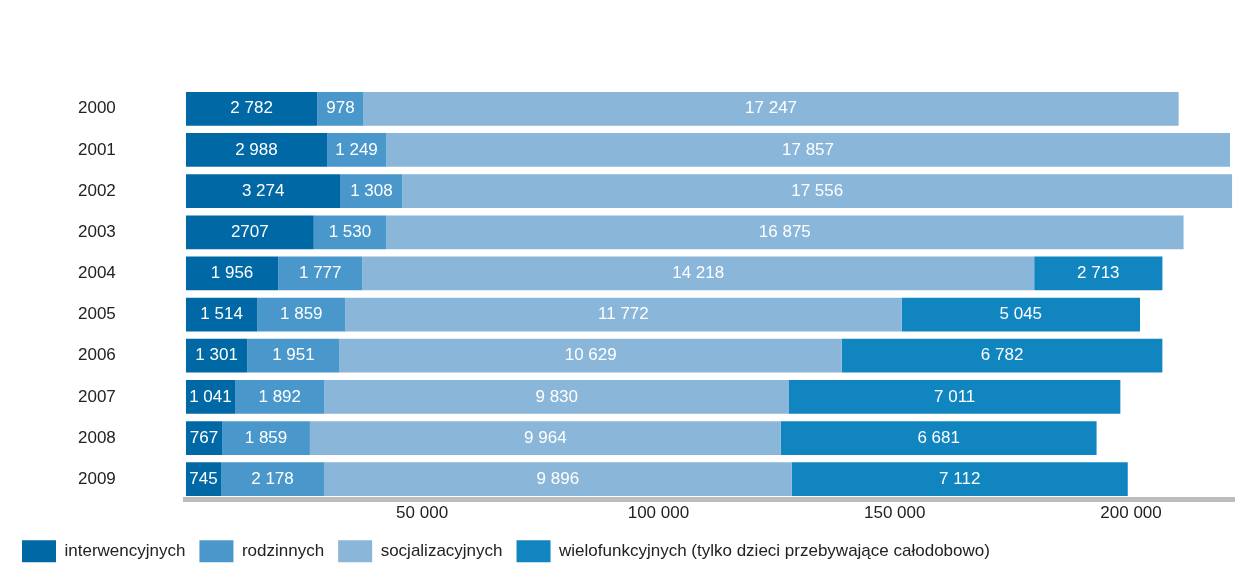 Image resolution: width=1243 pixels, height=588 pixels. What do you see at coordinates (221, 314) in the screenshot?
I see `data-label: 1 514` at bounding box center [221, 314].